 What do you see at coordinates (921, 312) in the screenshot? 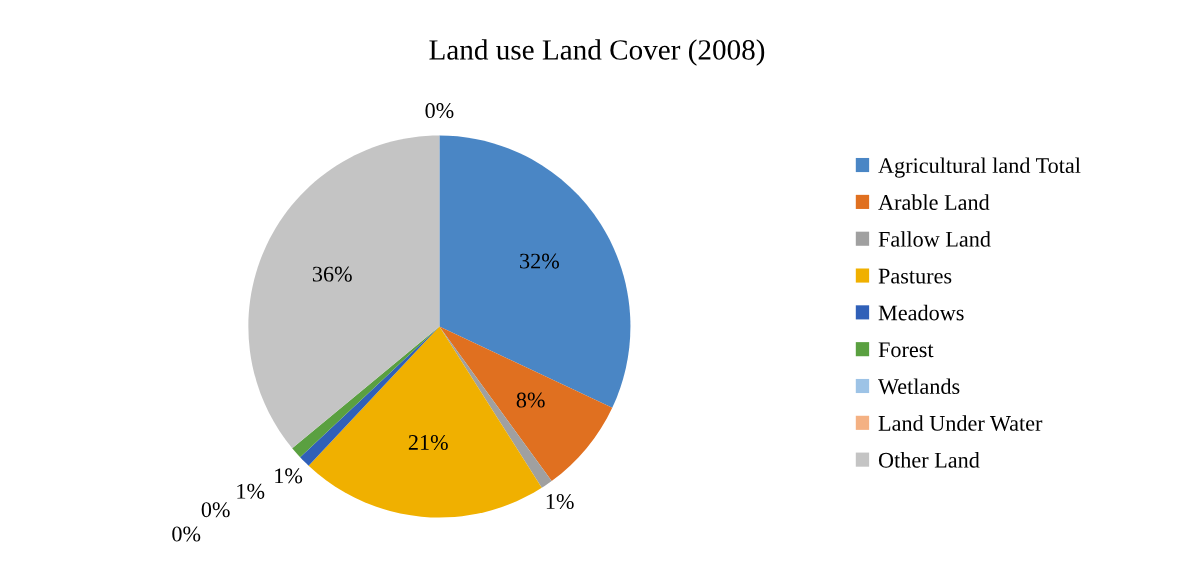
I see `legend-label: Meadows` at bounding box center [921, 312].